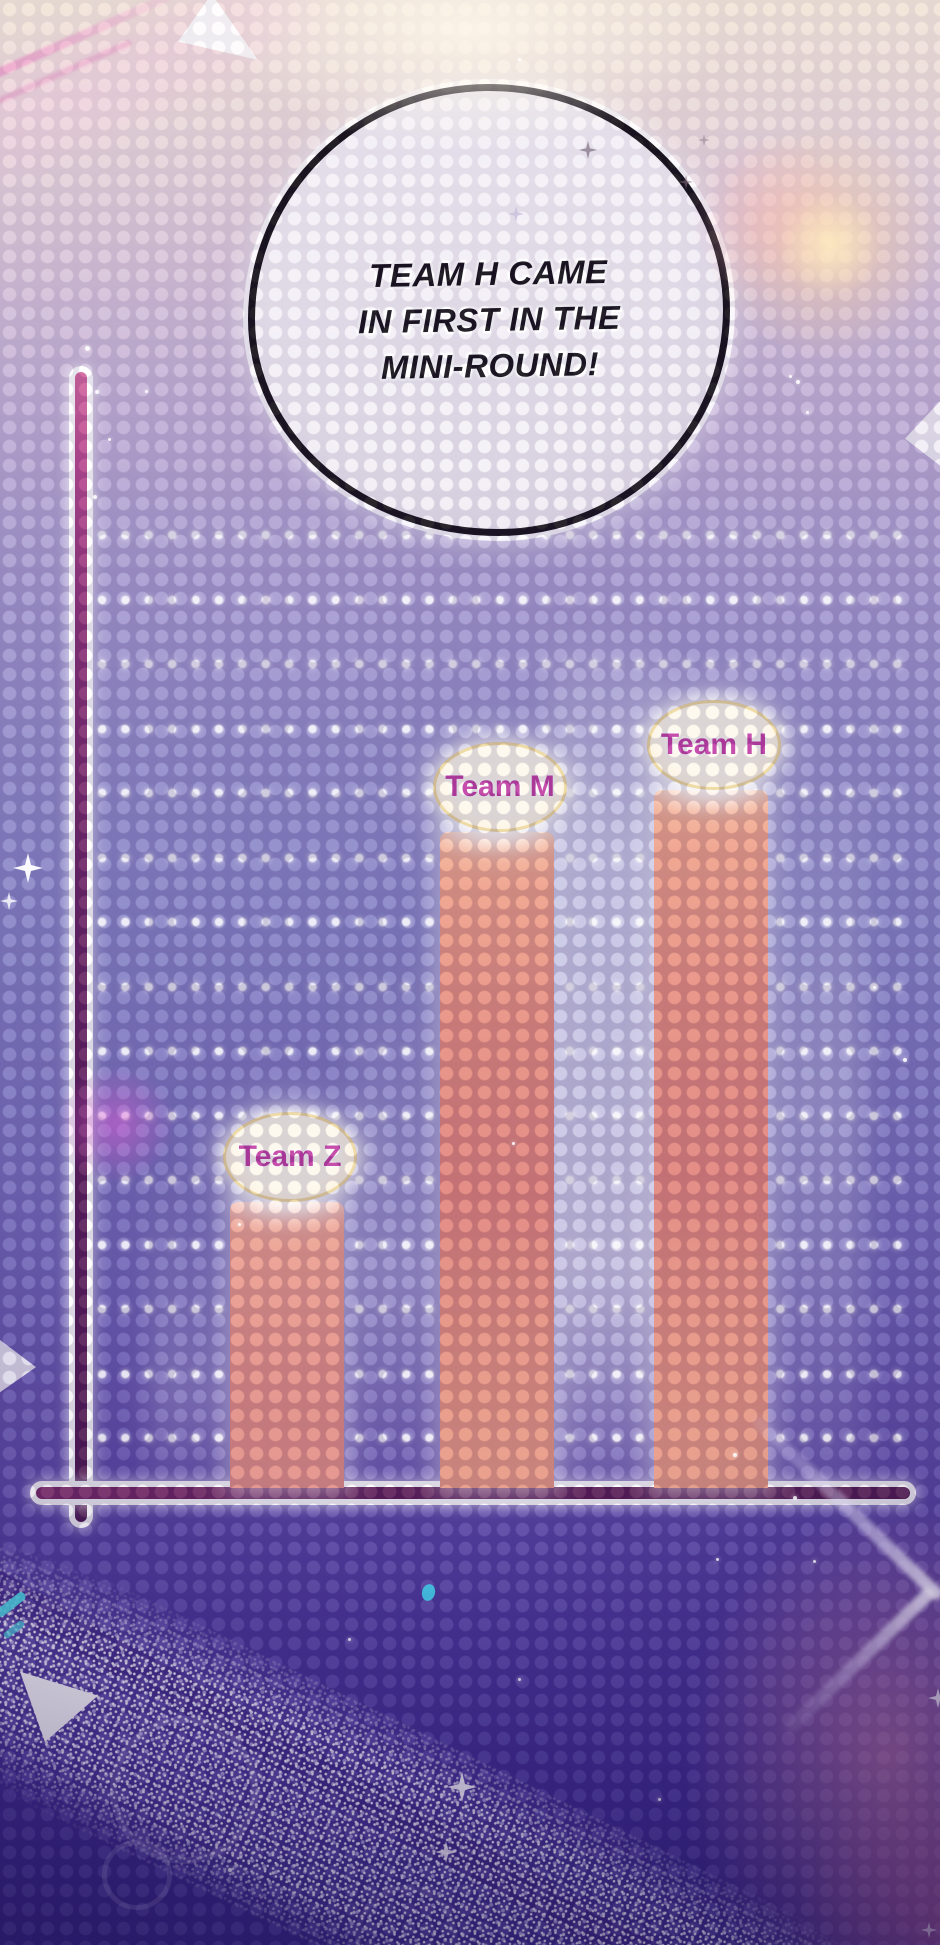  Describe the element at coordinates (116, 1124) in the screenshot. I see `bokeh-light` at that location.